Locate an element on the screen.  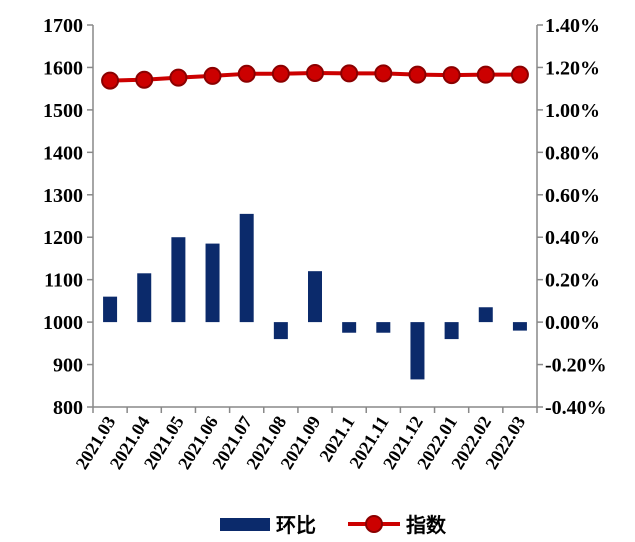
right-tick-label: 1.20% is located at coordinates (572, 68).